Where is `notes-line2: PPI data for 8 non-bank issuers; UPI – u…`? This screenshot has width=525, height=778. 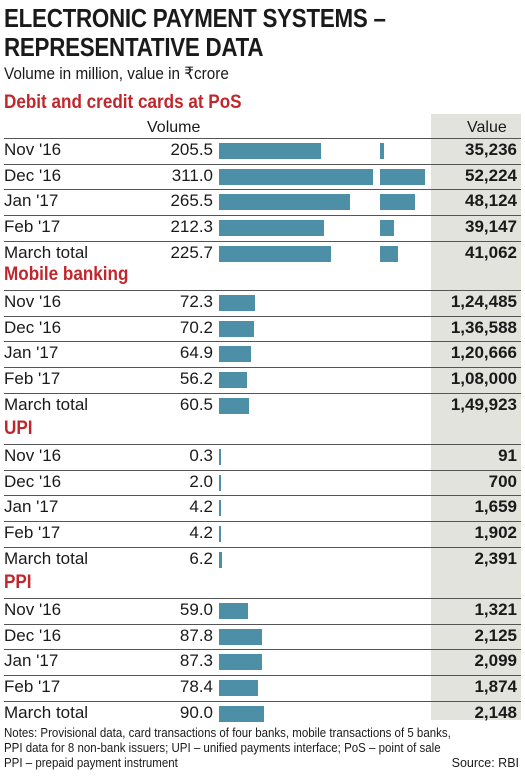 notes-line2: PPI data for 8 non-bank issuers; UPI – u… is located at coordinates (222, 748).